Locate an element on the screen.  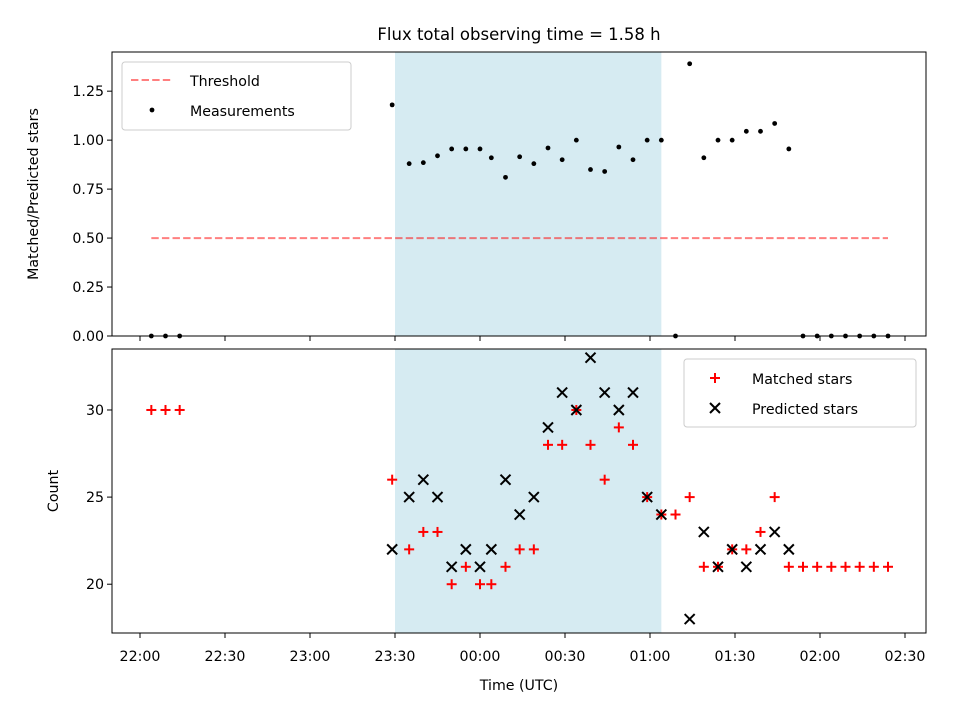
bottom-legend-box is located at coordinates (800, 393).